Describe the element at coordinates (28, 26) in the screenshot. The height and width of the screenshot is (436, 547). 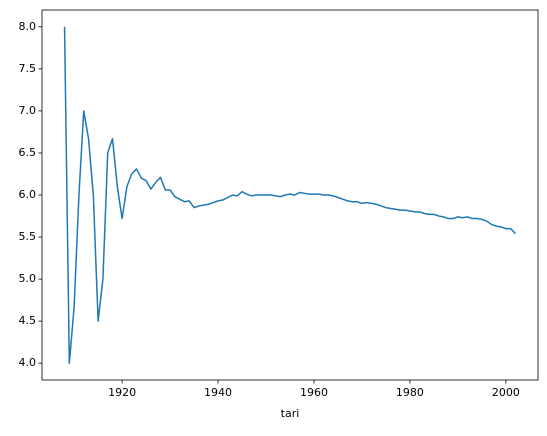
I see `y-tick-label: 8.0` at that location.